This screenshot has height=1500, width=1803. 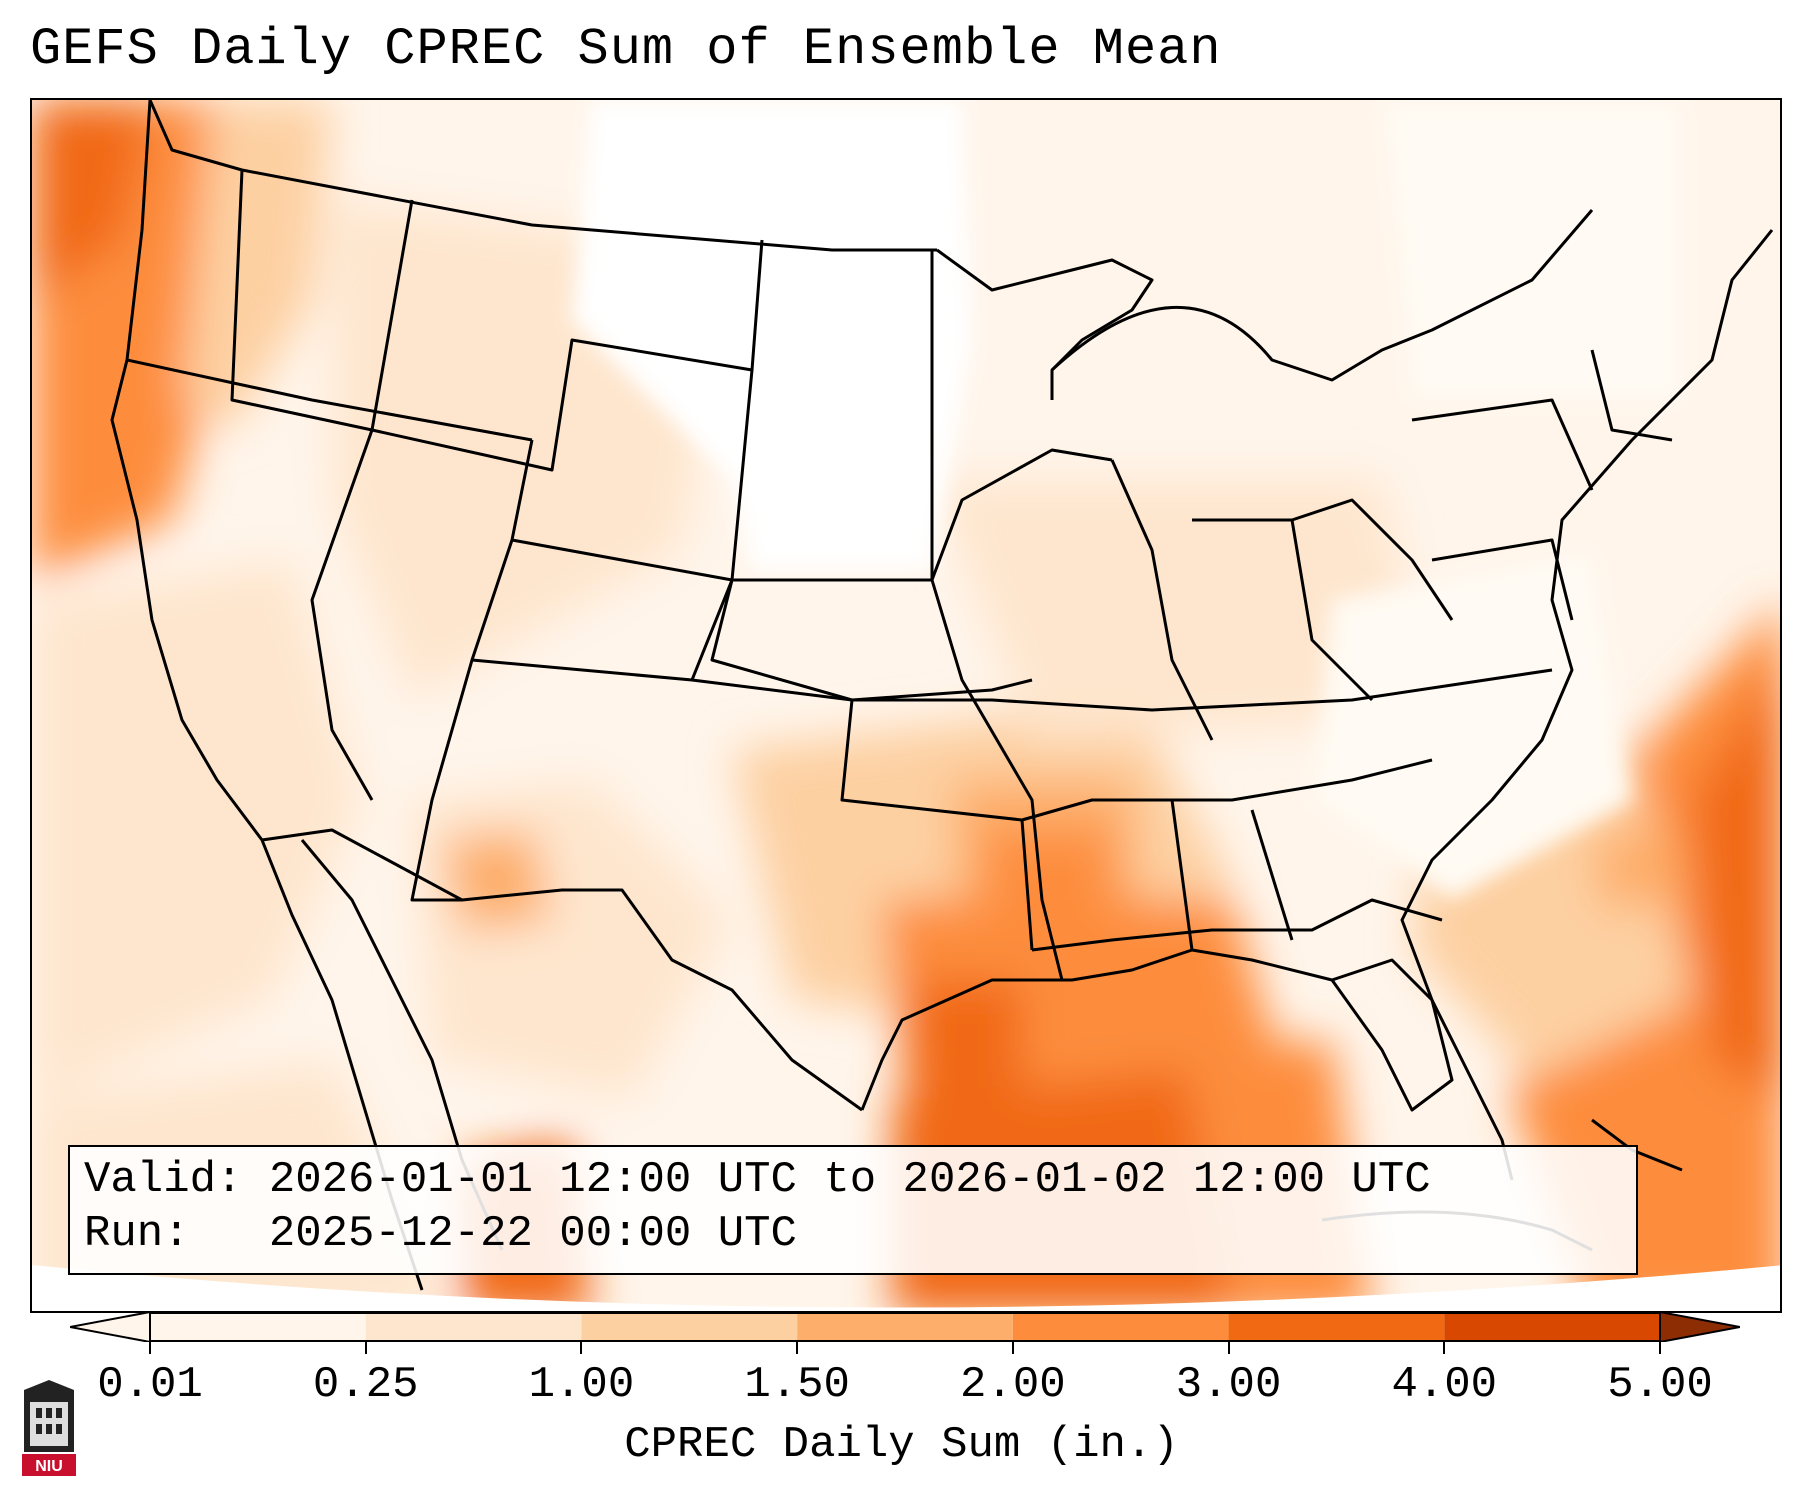 I want to click on logo-text: NIU, so click(x=49, y=1466).